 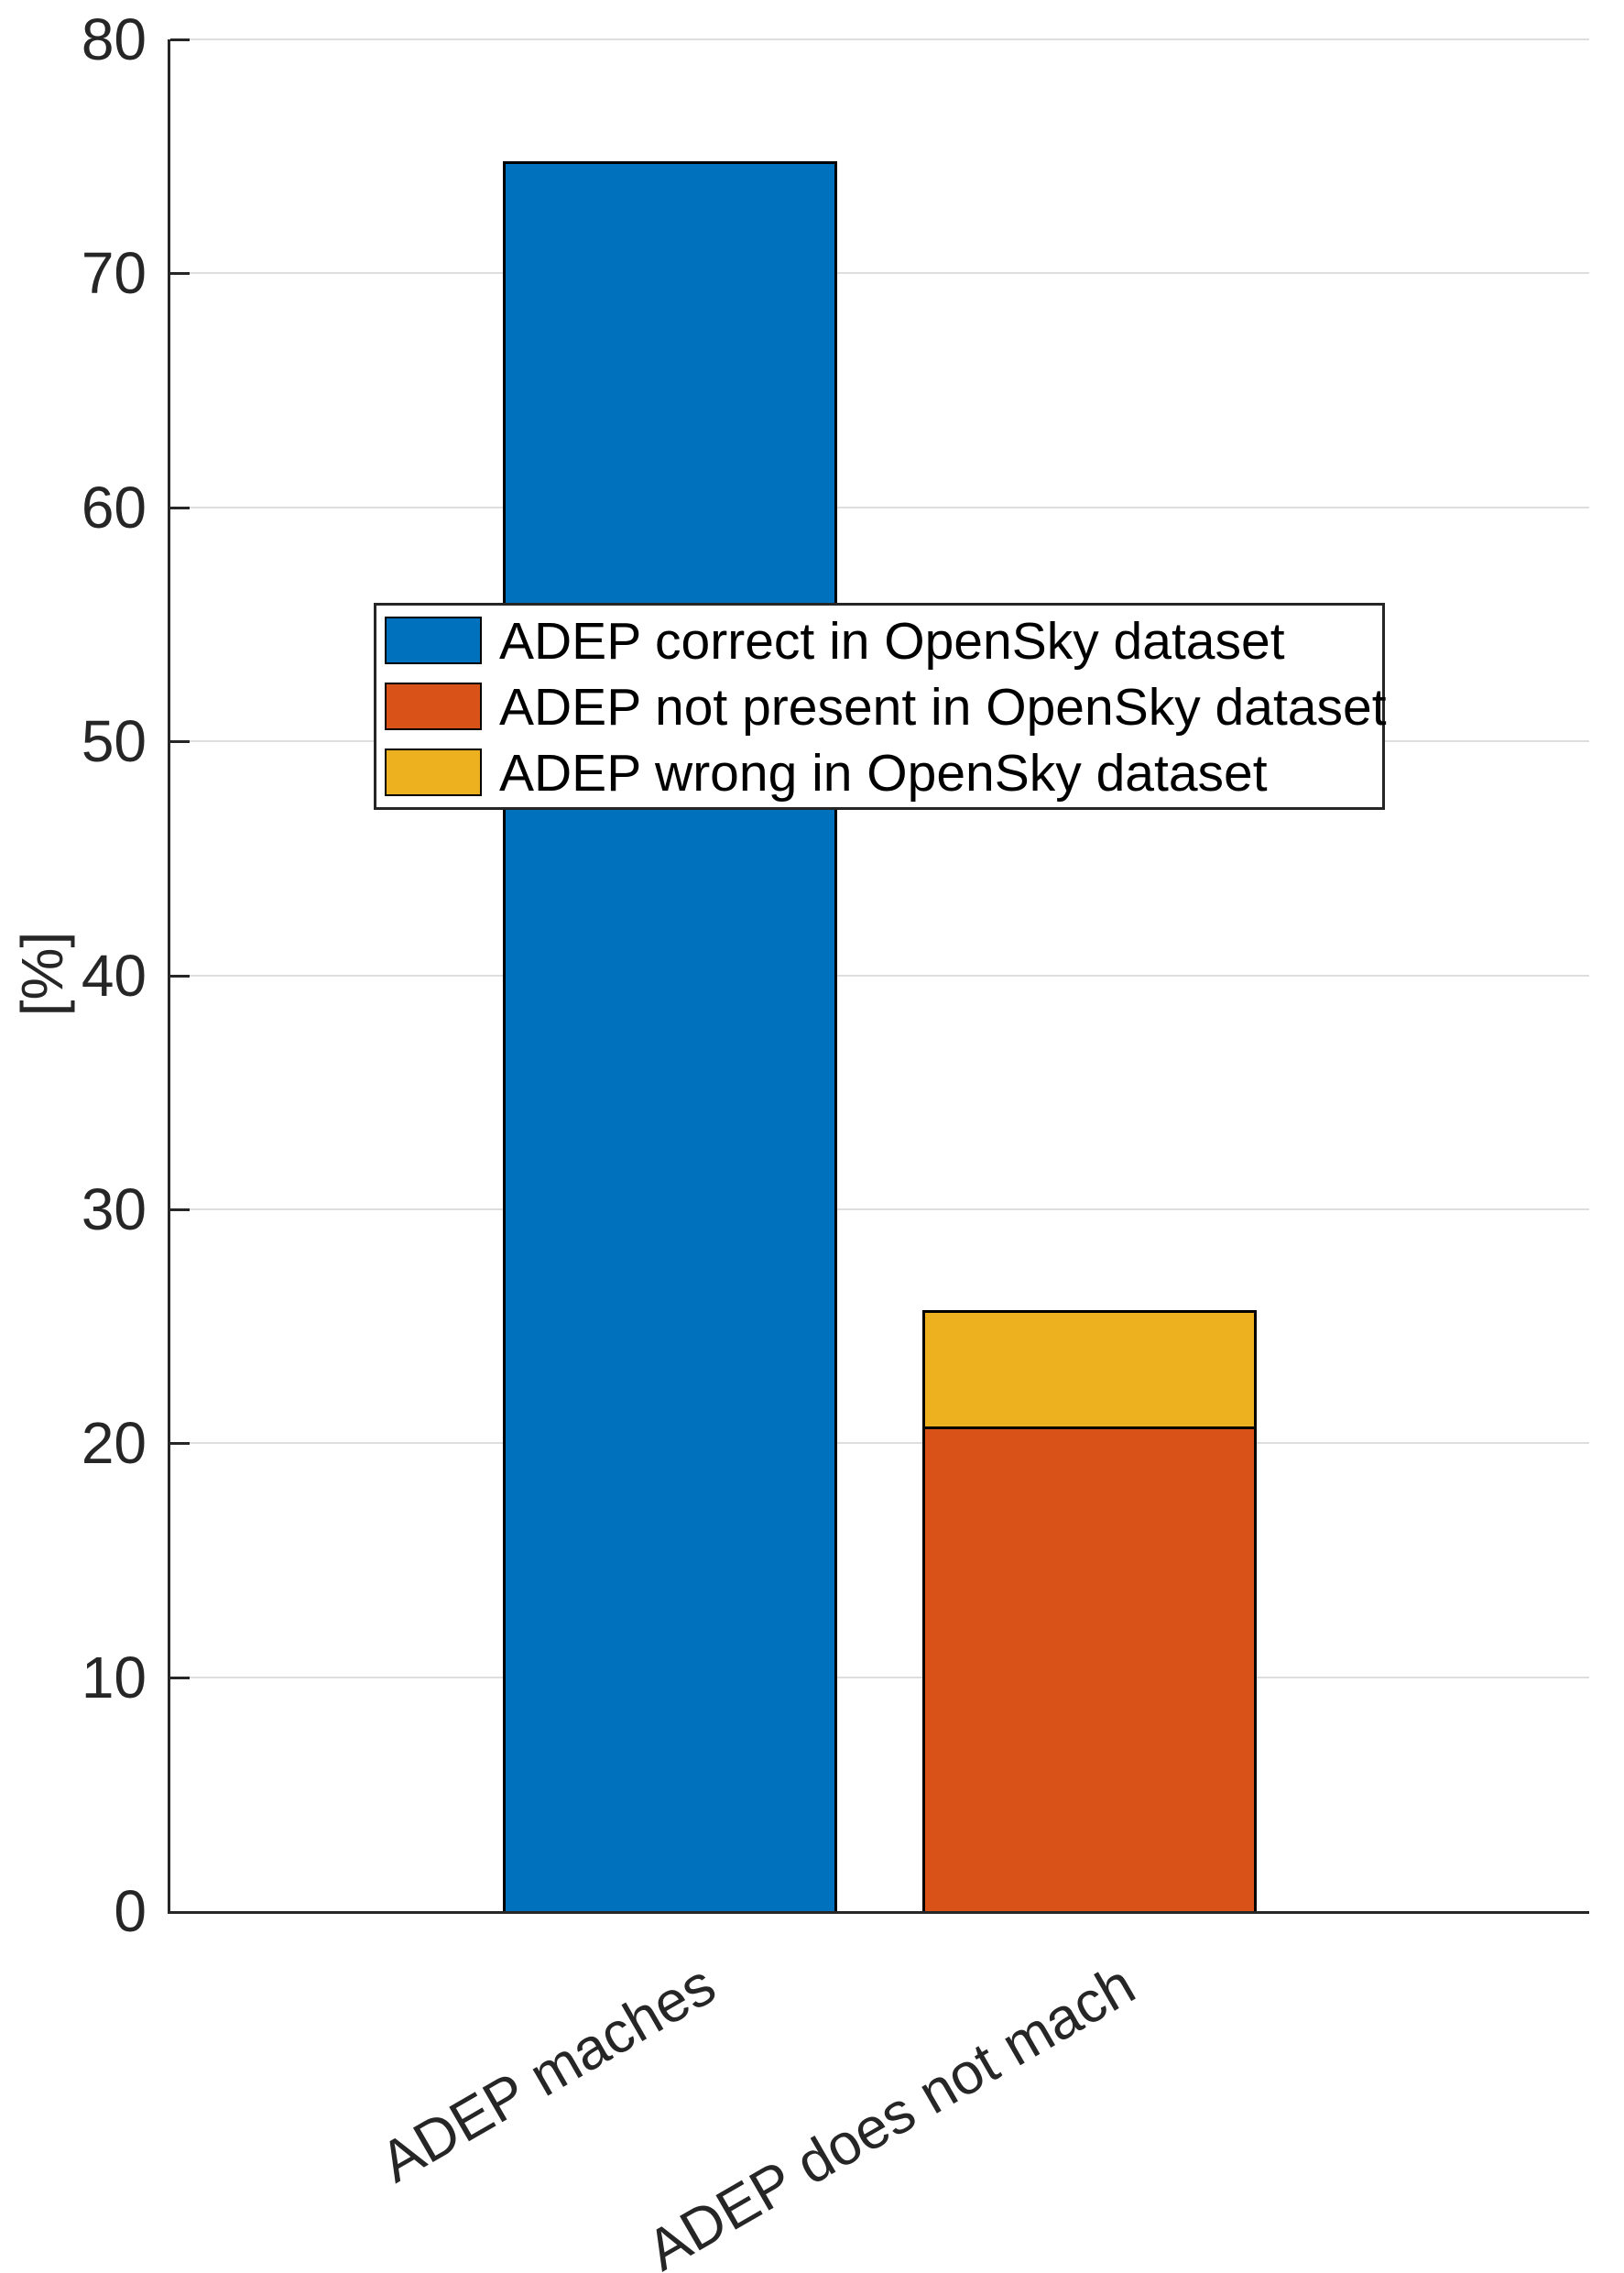 What do you see at coordinates (169, 977) in the screenshot?
I see `y-axis-line` at bounding box center [169, 977].